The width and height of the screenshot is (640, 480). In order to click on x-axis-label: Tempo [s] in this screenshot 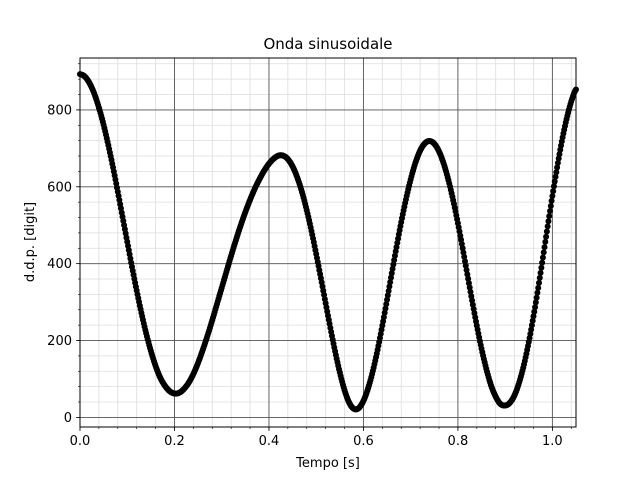, I will do `click(327, 463)`.